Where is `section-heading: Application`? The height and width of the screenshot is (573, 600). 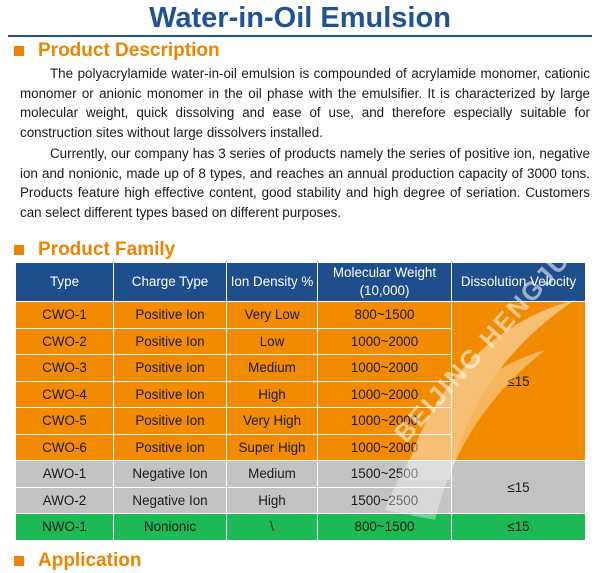 section-heading: Application is located at coordinates (90, 560).